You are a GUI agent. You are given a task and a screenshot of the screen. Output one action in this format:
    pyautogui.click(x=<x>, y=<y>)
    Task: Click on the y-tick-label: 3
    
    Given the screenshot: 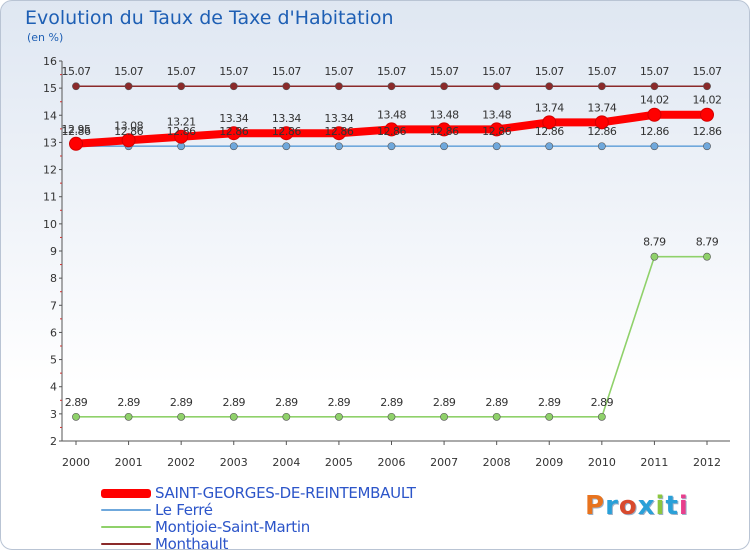 What is the action you would take?
    pyautogui.click(x=53, y=414)
    